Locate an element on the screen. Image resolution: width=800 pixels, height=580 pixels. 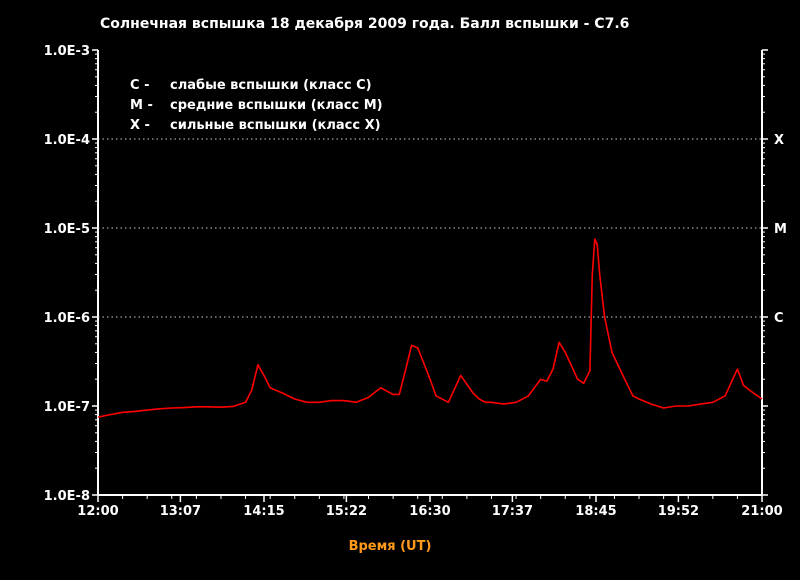
x-tick-label: 18:45 is located at coordinates (595, 511).